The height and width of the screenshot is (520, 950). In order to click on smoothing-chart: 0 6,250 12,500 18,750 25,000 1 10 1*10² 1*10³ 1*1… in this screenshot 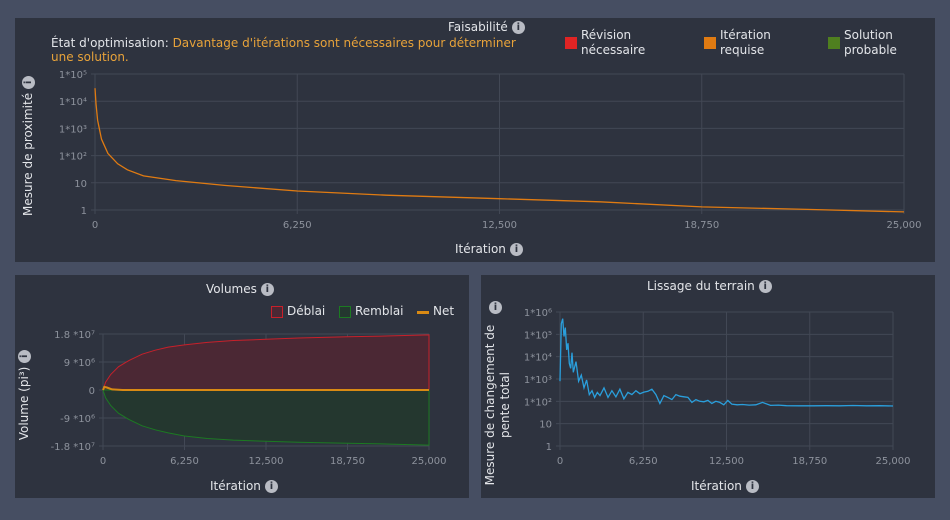, I will do `click(717, 387)`.